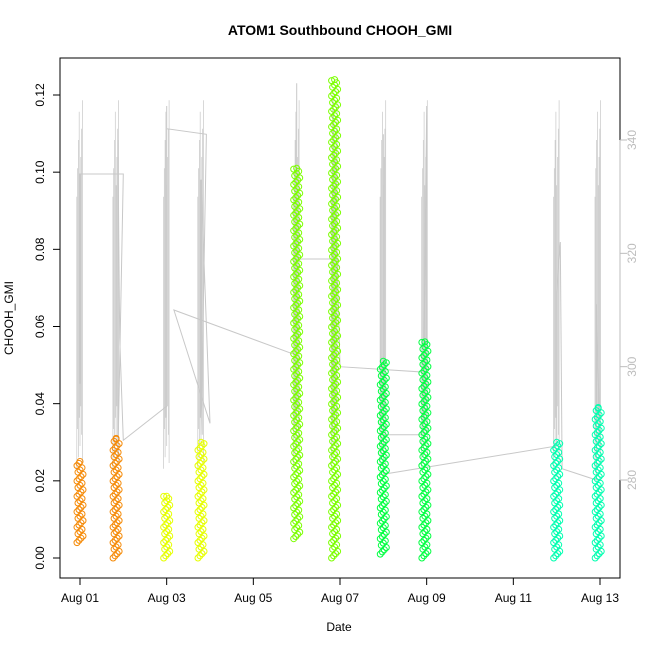  What do you see at coordinates (253, 598) in the screenshot?
I see `x-tick-label: Aug 05` at bounding box center [253, 598].